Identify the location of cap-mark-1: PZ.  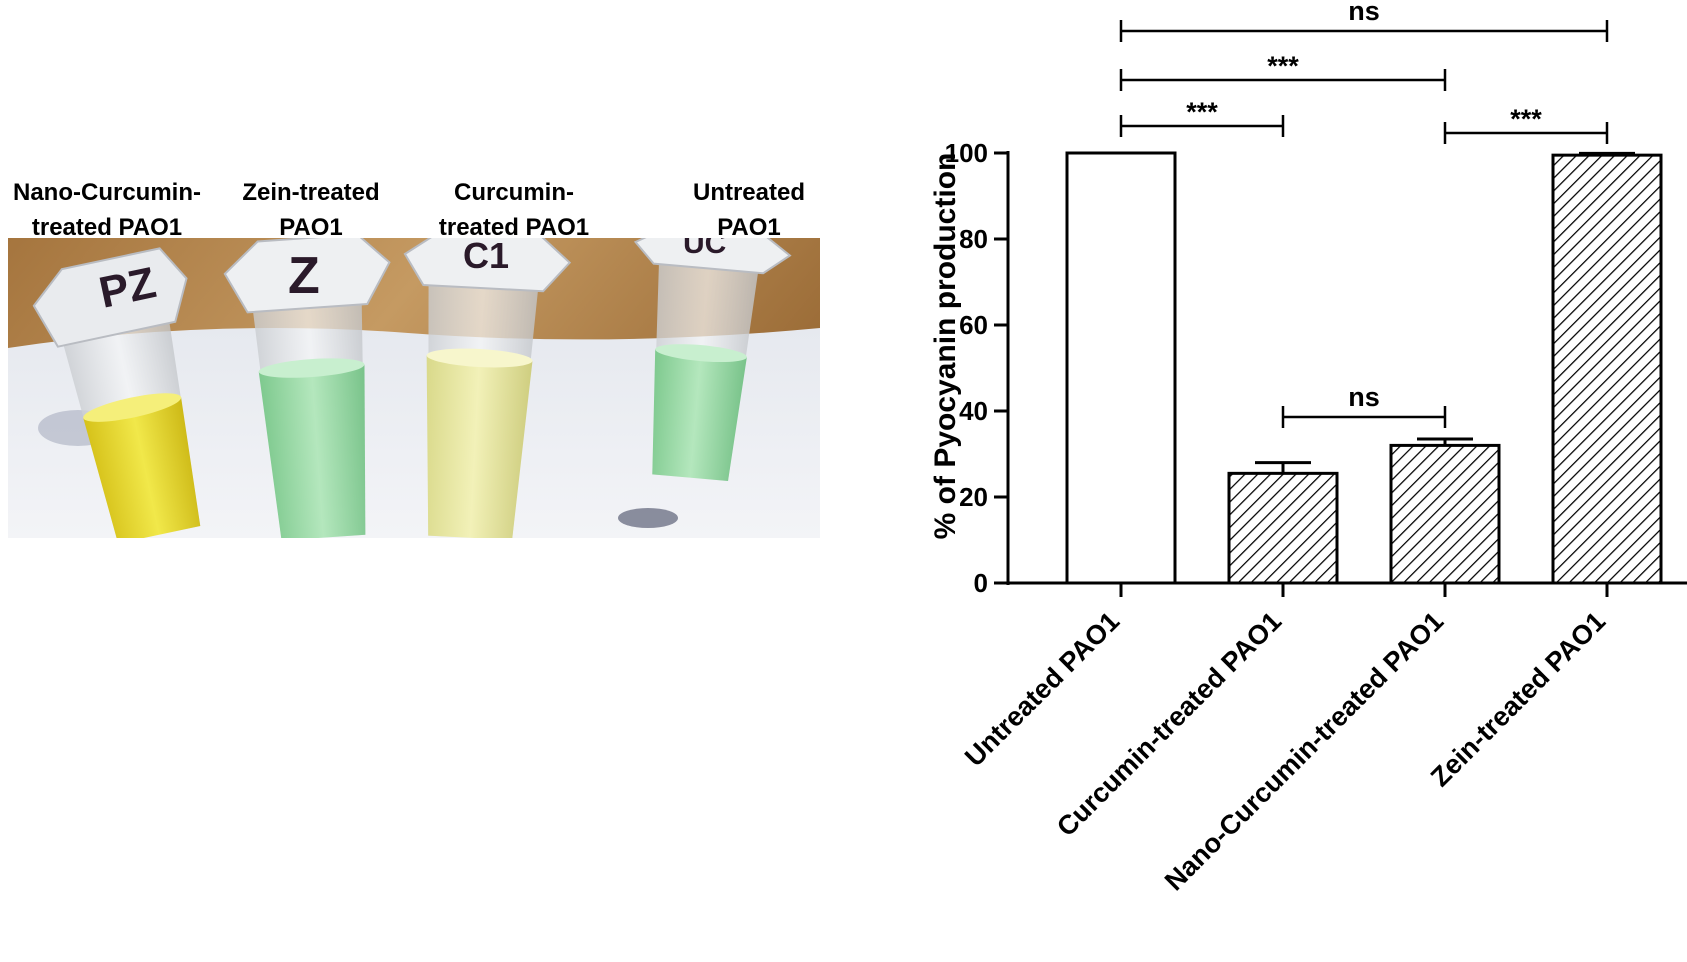
(127, 288).